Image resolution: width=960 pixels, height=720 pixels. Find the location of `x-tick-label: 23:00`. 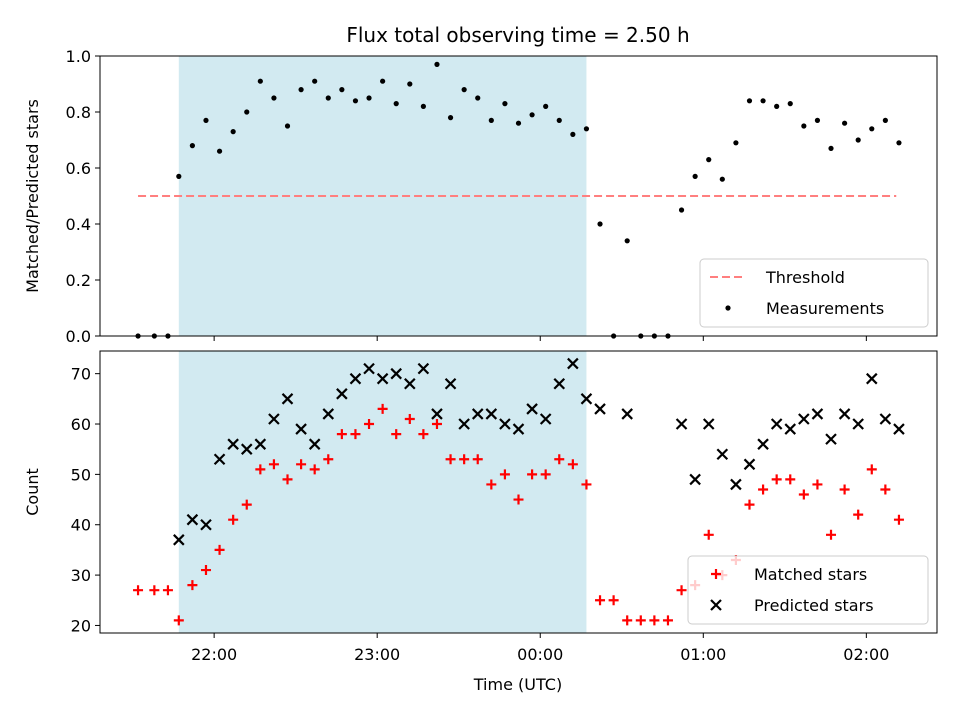

x-tick-label: 23:00 is located at coordinates (377, 654).